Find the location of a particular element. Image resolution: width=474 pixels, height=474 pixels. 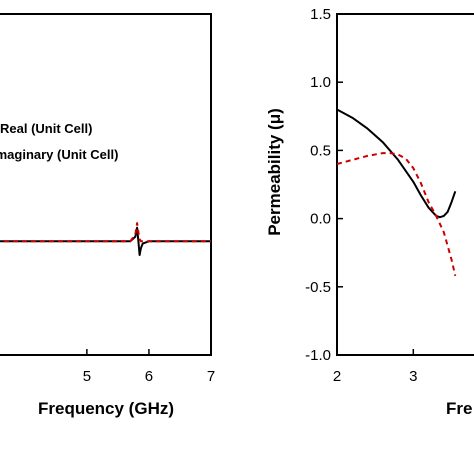

right-x-axis-label: Fre is located at coordinates (459, 408).